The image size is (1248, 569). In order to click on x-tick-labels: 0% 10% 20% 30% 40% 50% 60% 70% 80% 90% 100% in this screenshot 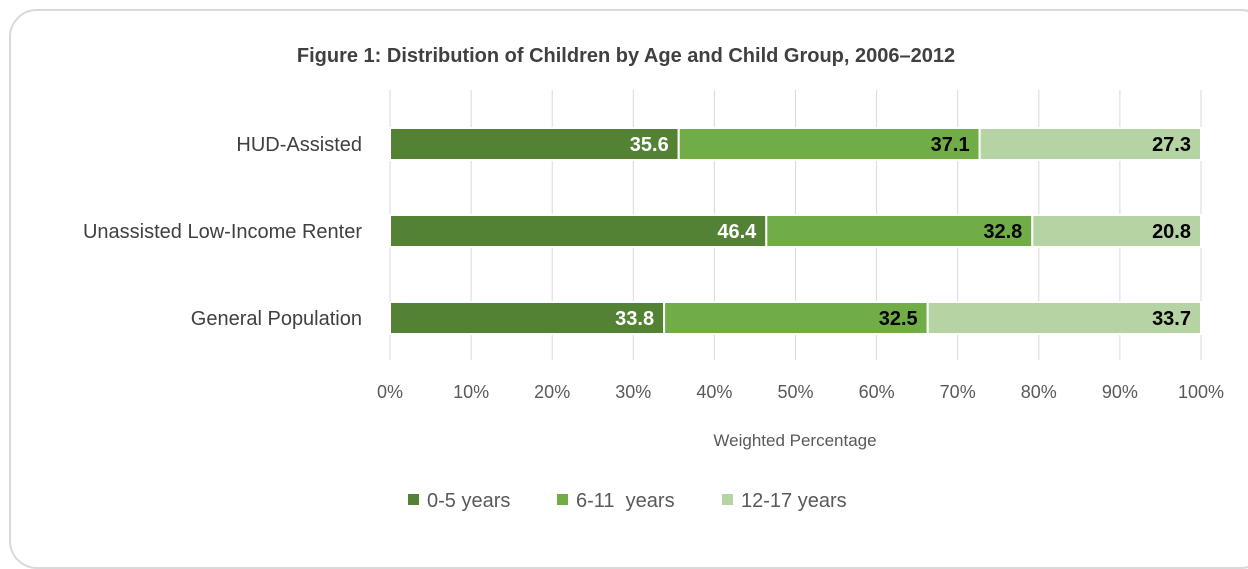, I will do `click(800, 392)`.